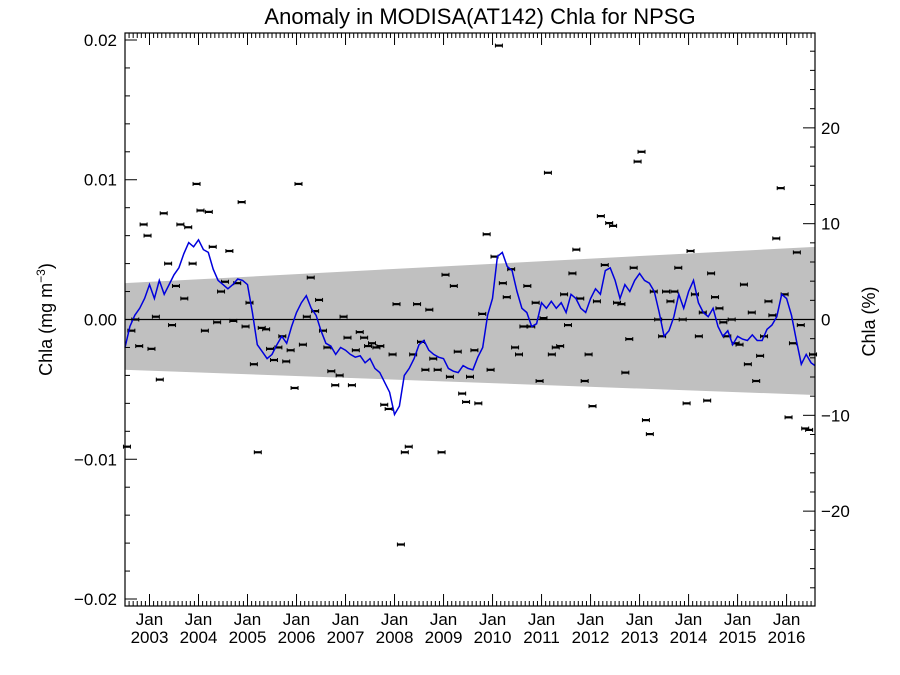 The width and height of the screenshot is (900, 675). What do you see at coordinates (95, 459) in the screenshot?
I see `y-left-tick-label: −0.01` at bounding box center [95, 459].